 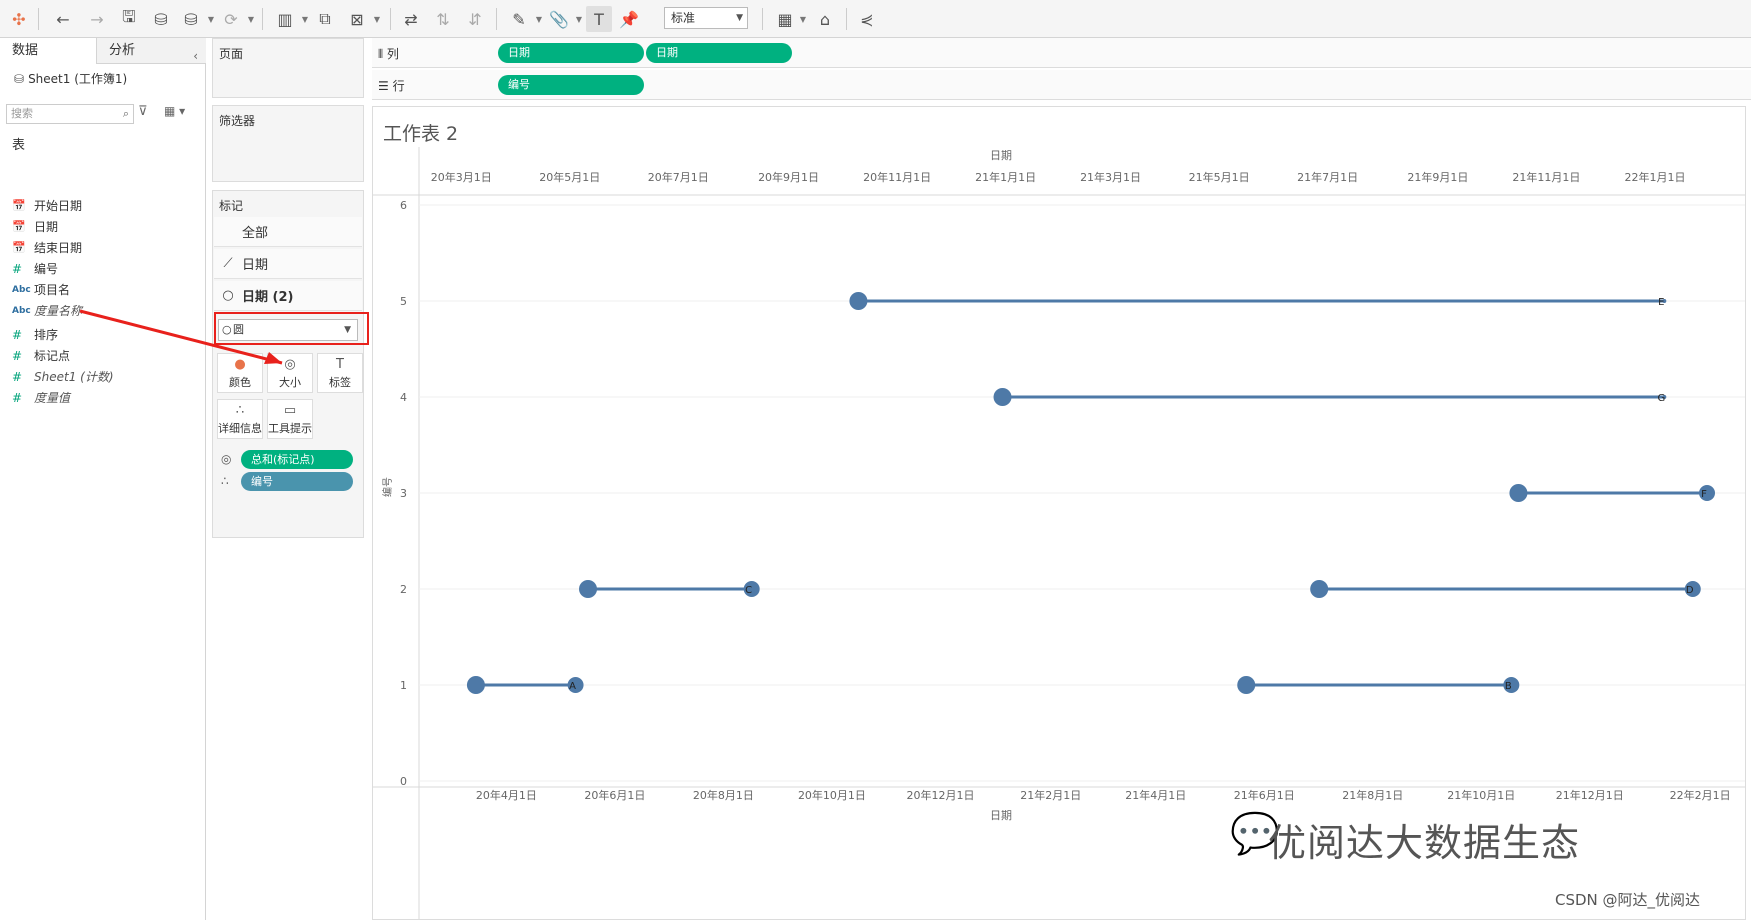 I want to click on datasource-item: ⛁ Sheet1 (工作簿1), so click(x=70, y=78).